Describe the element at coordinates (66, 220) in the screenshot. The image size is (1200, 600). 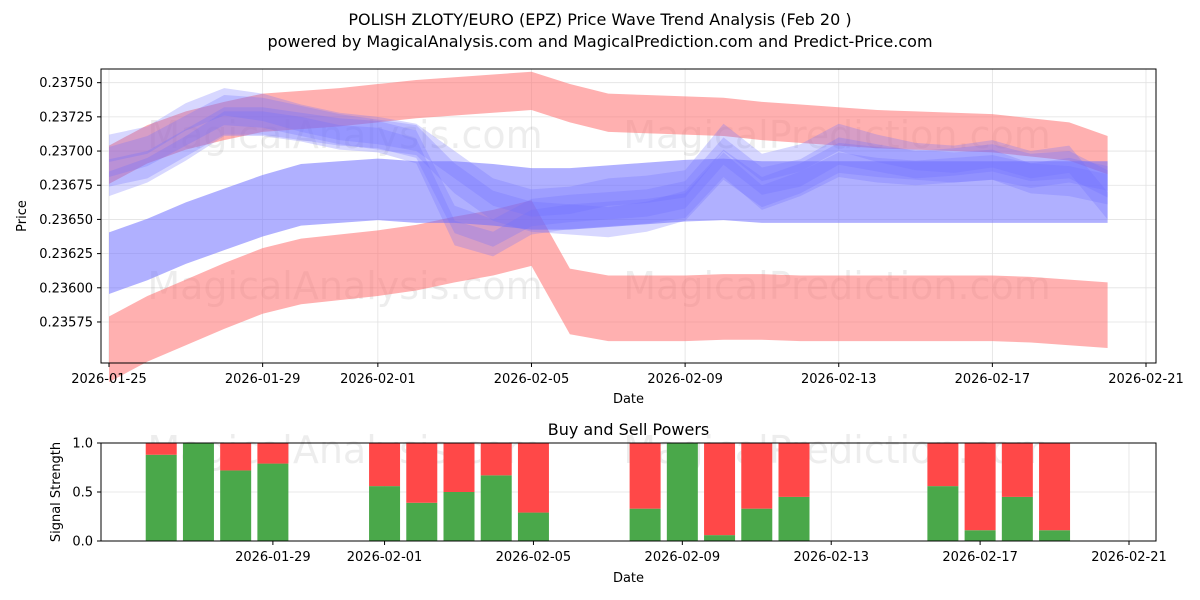
I see `y-tick-label: 0.23650` at that location.